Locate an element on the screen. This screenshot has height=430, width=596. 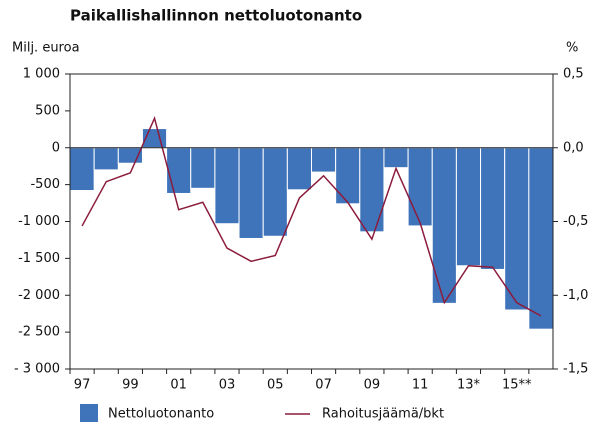
y2-axis-label: % is located at coordinates (572, 48).